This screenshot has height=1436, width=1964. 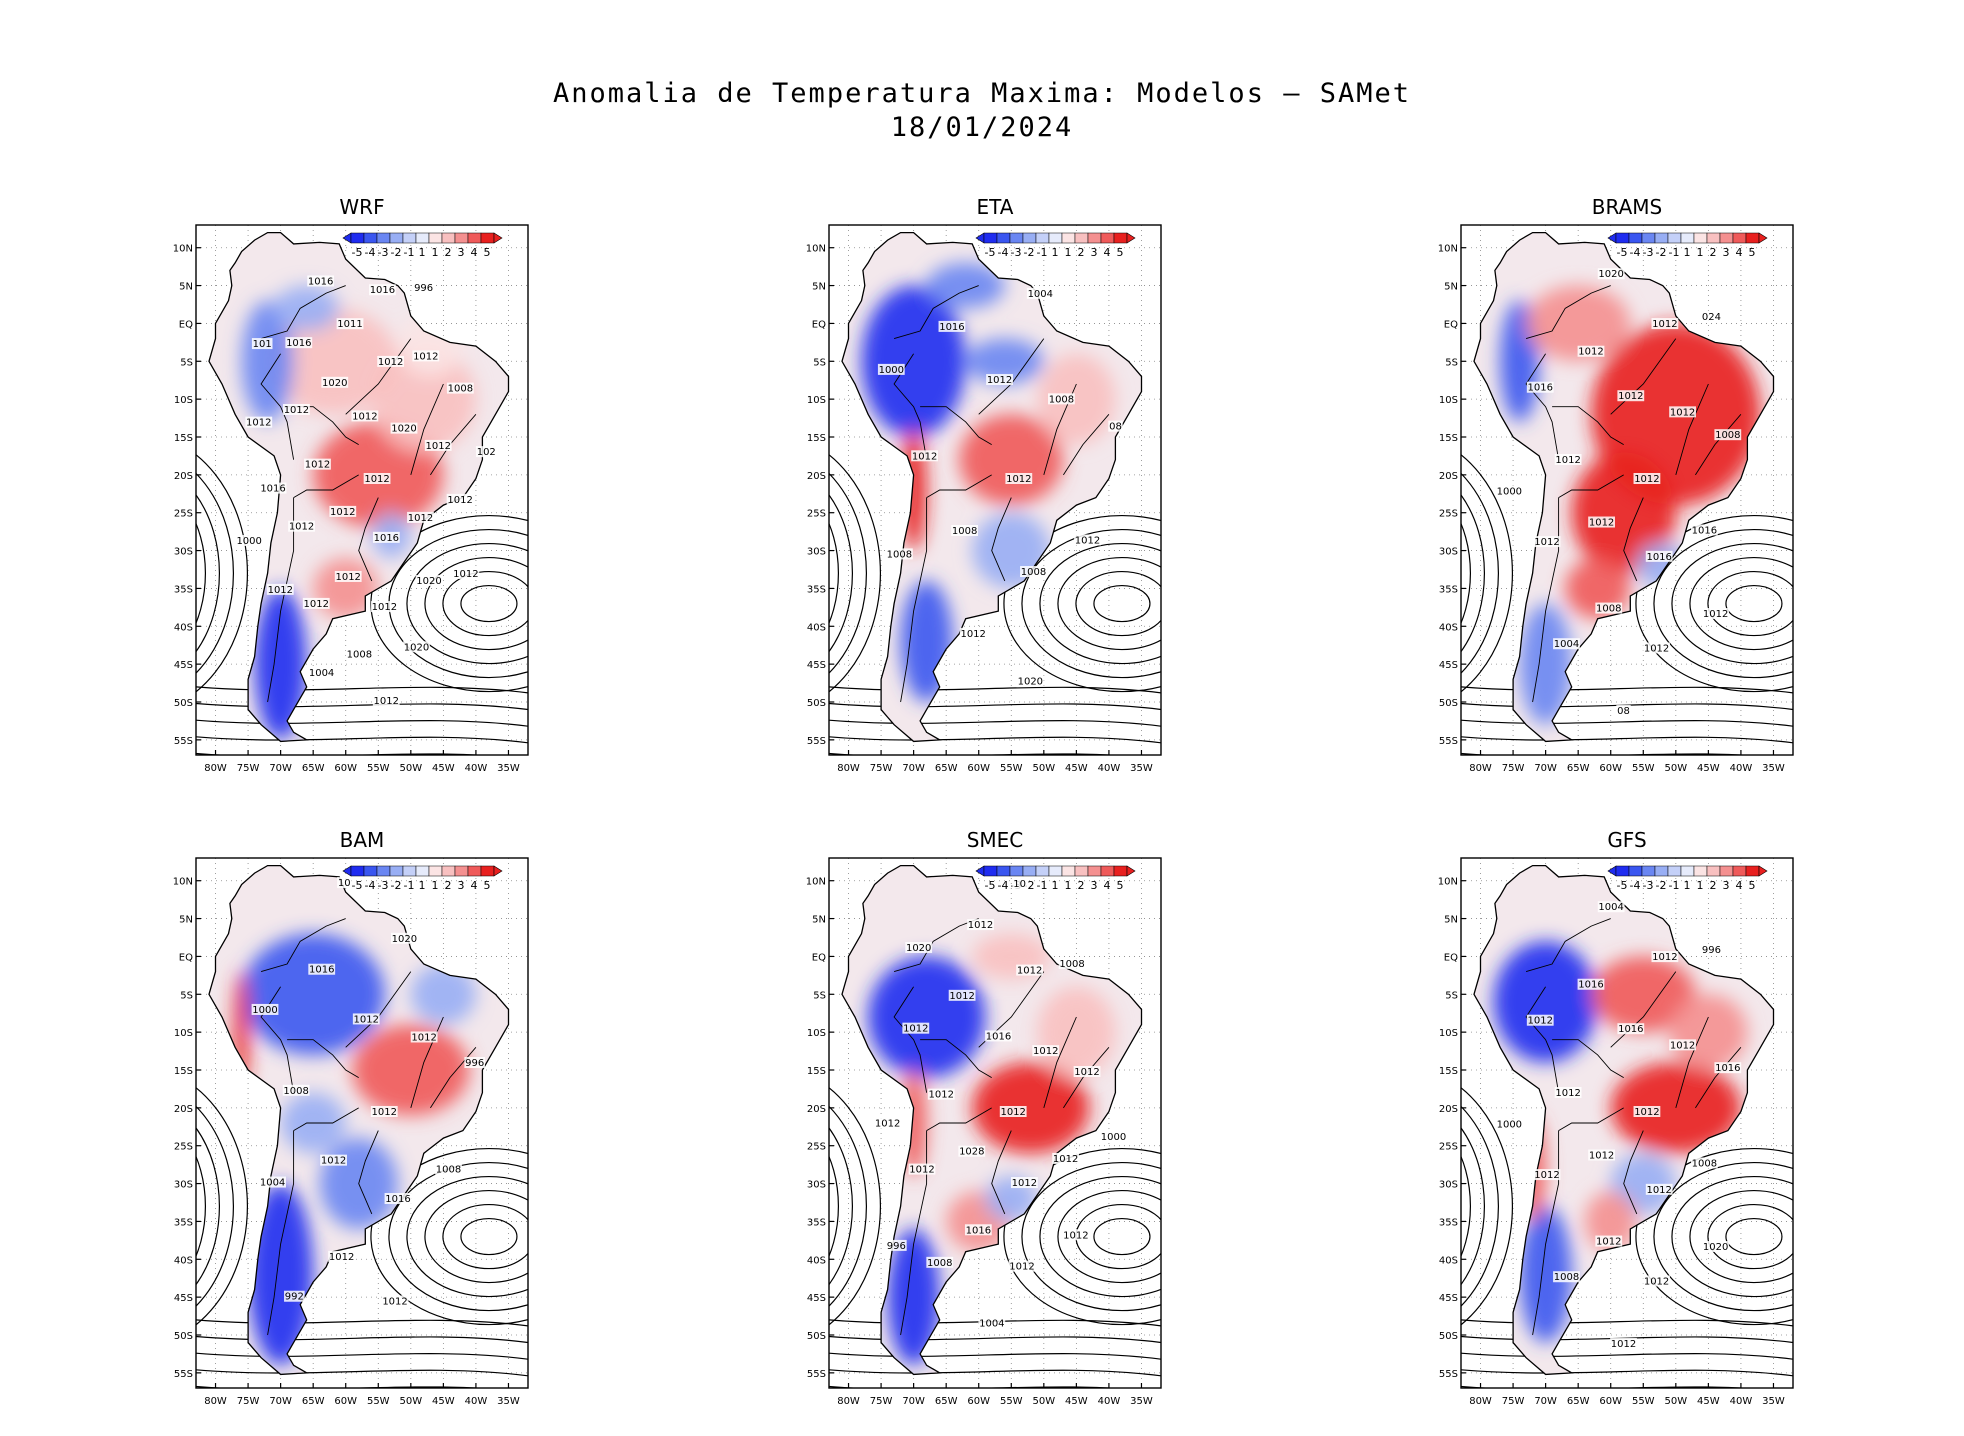 What do you see at coordinates (1545, 768) in the screenshot?
I see `lon-label: 70W` at bounding box center [1545, 768].